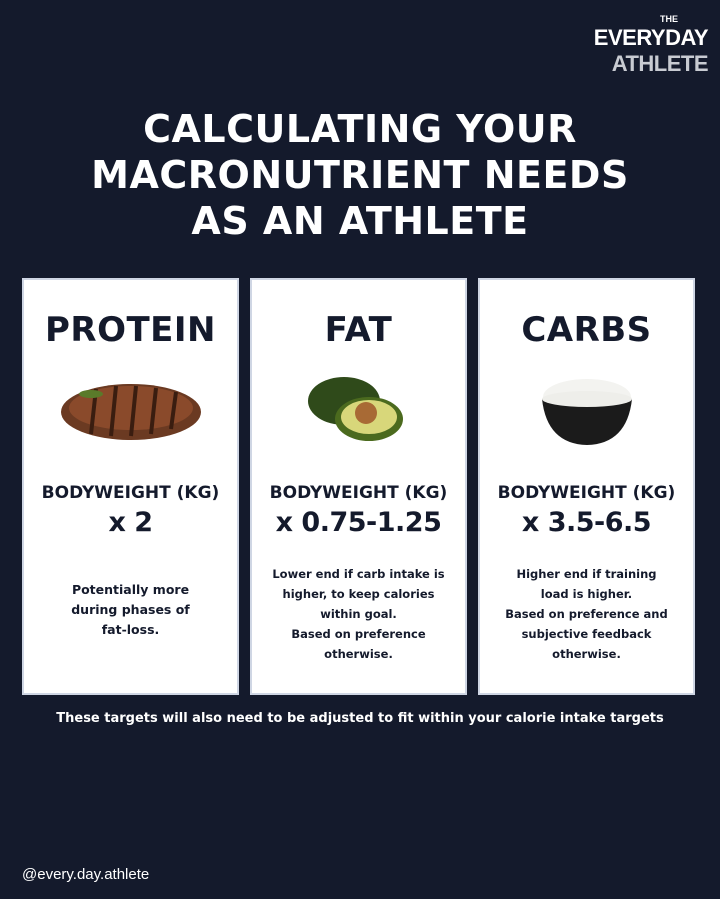  I want to click on note-line: Based on preference and, so click(586, 614).